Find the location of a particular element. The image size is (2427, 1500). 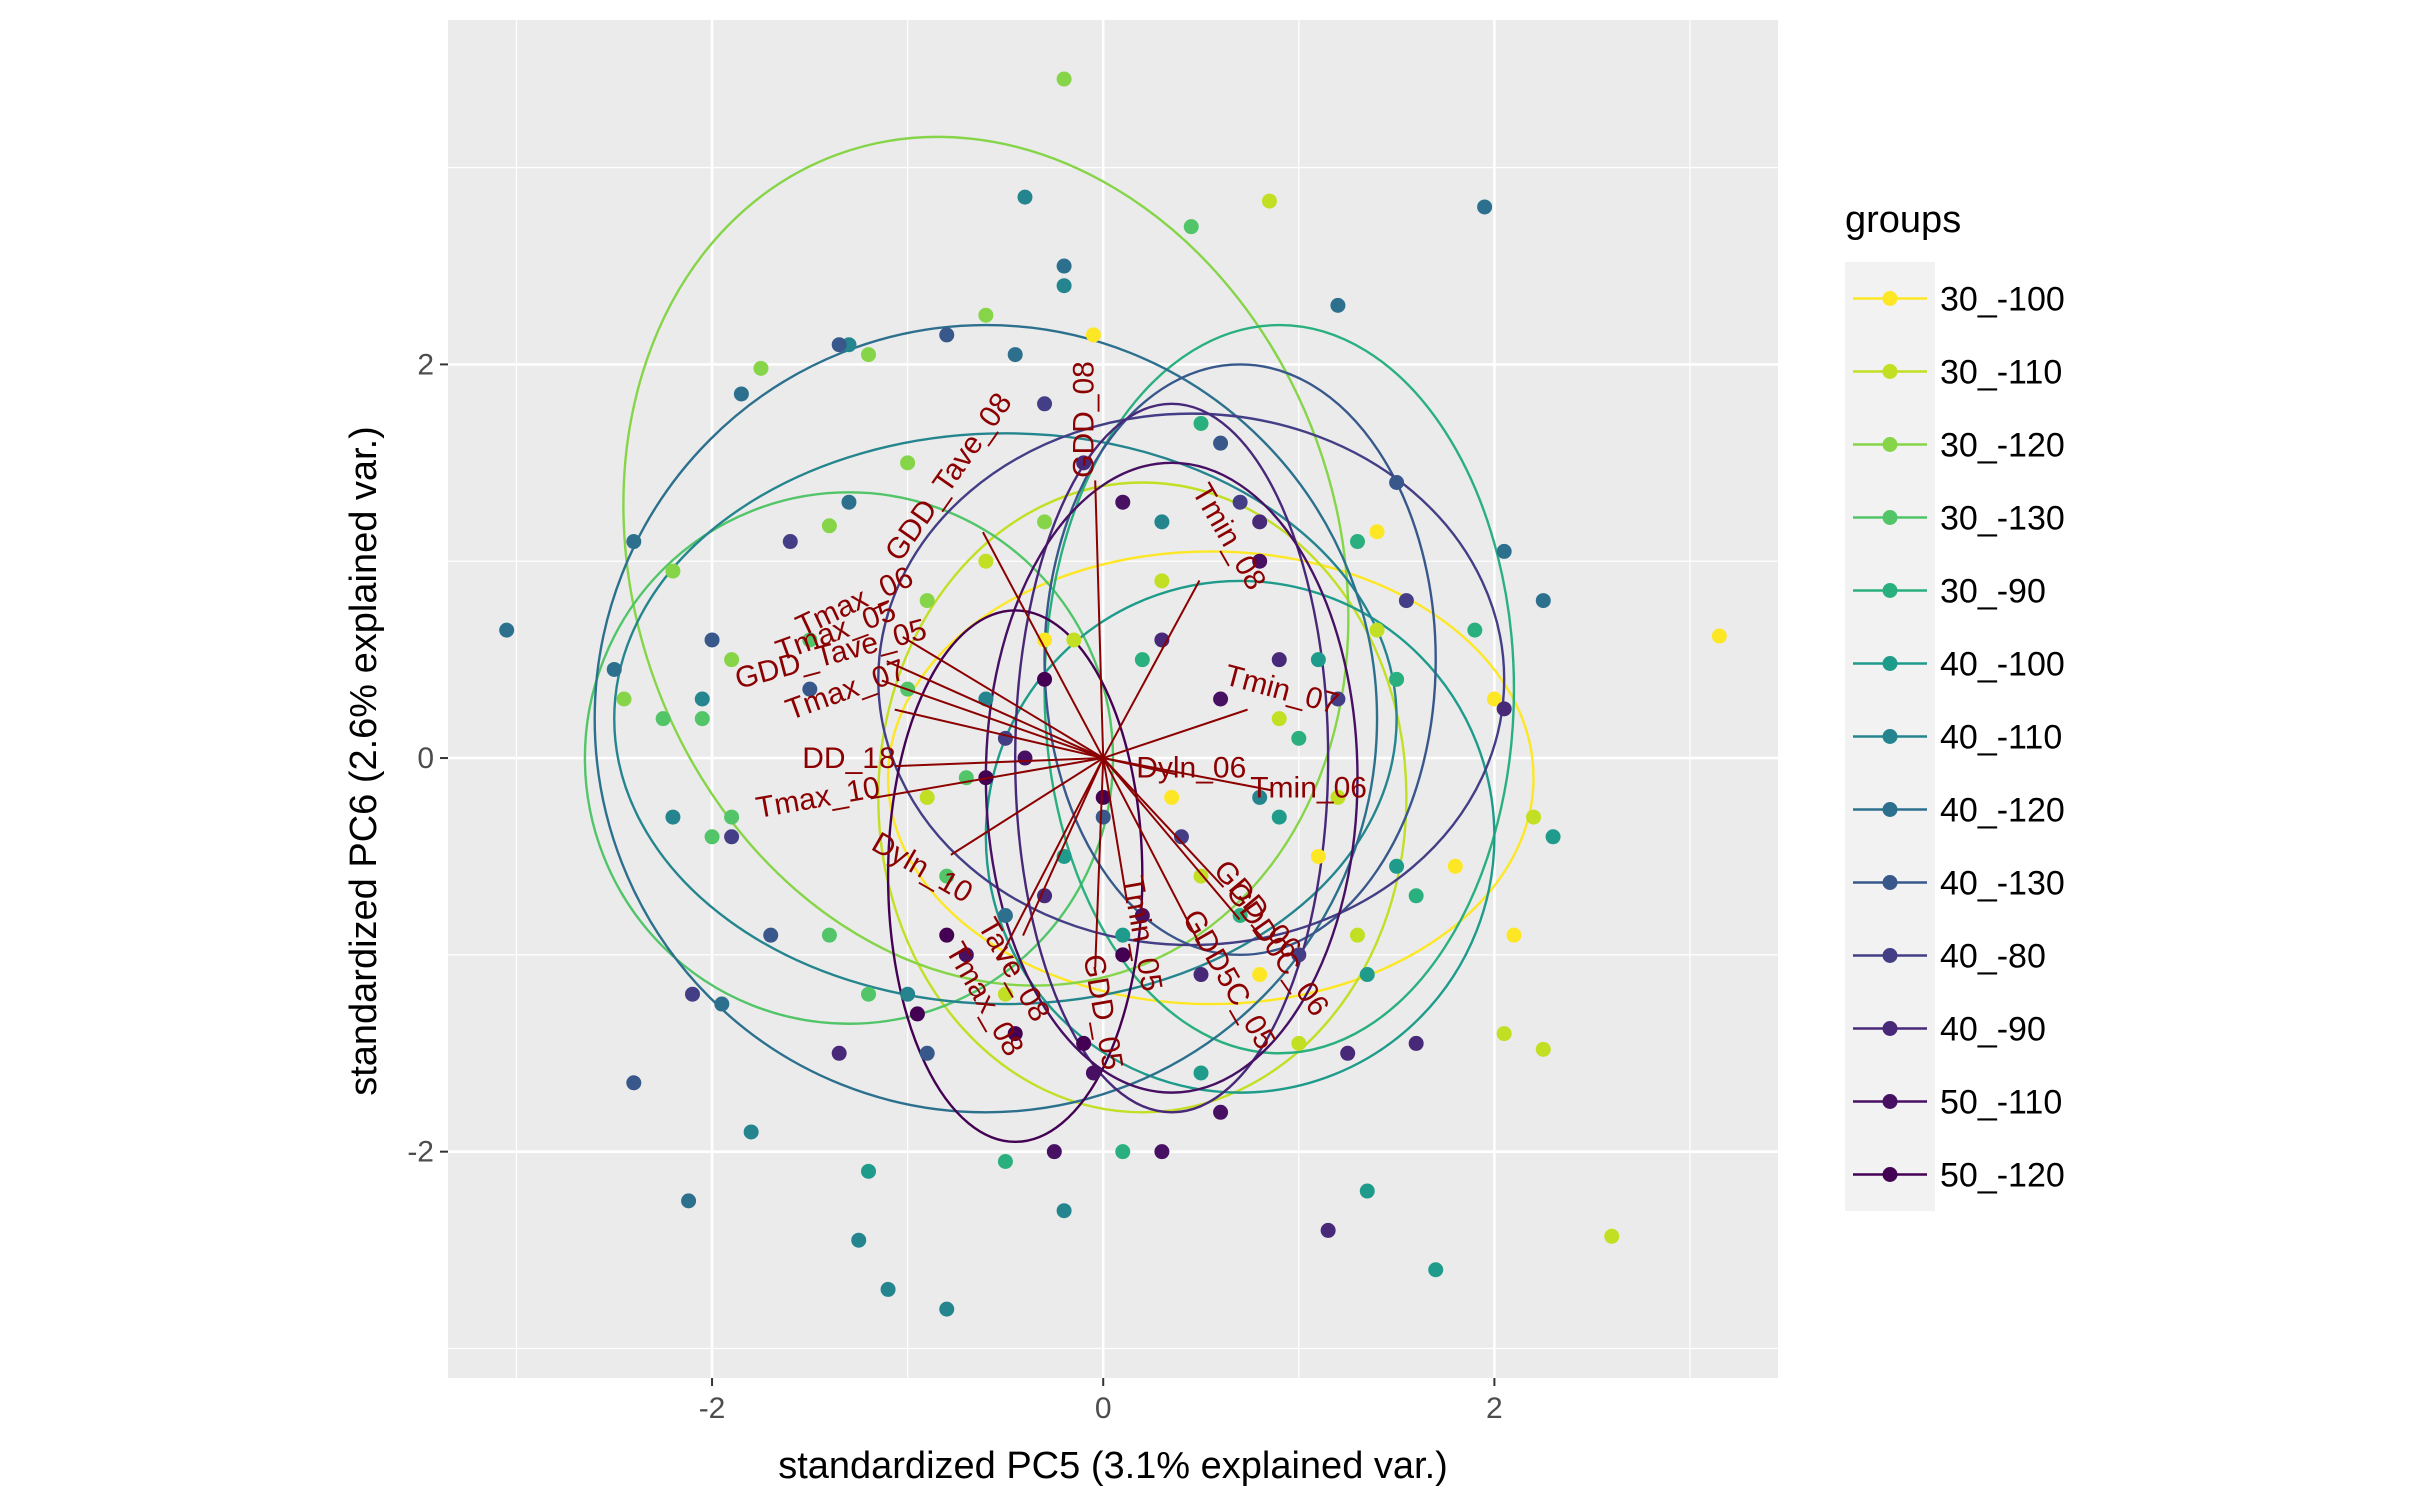

ellipse-40_-80 is located at coordinates (1191, 679).